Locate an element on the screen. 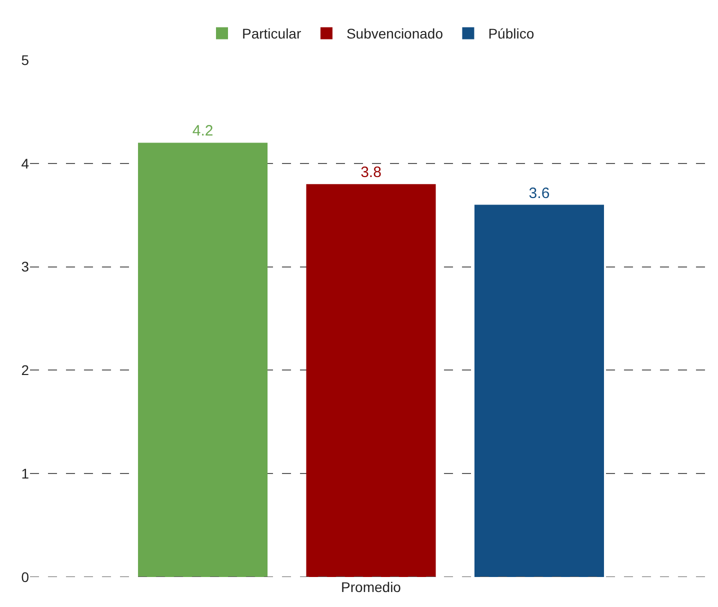 The image size is (718, 607). y-tick-label: 1 is located at coordinates (25, 474).